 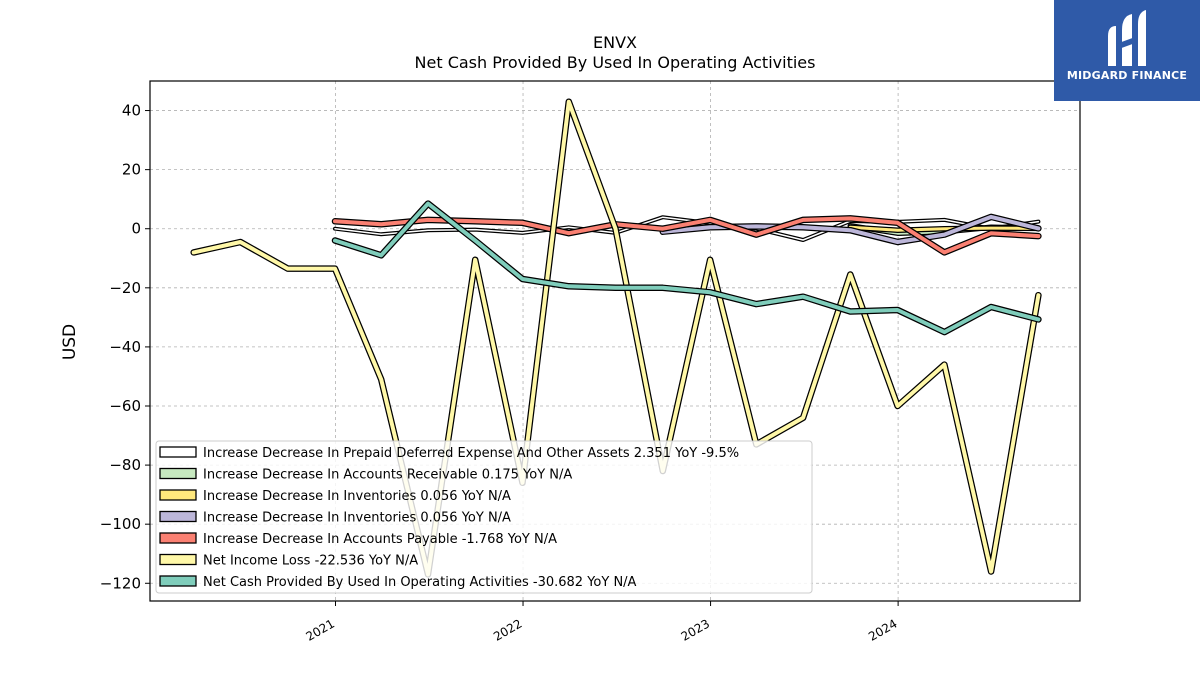 I want to click on chart-title: ENVX, so click(x=615, y=42).